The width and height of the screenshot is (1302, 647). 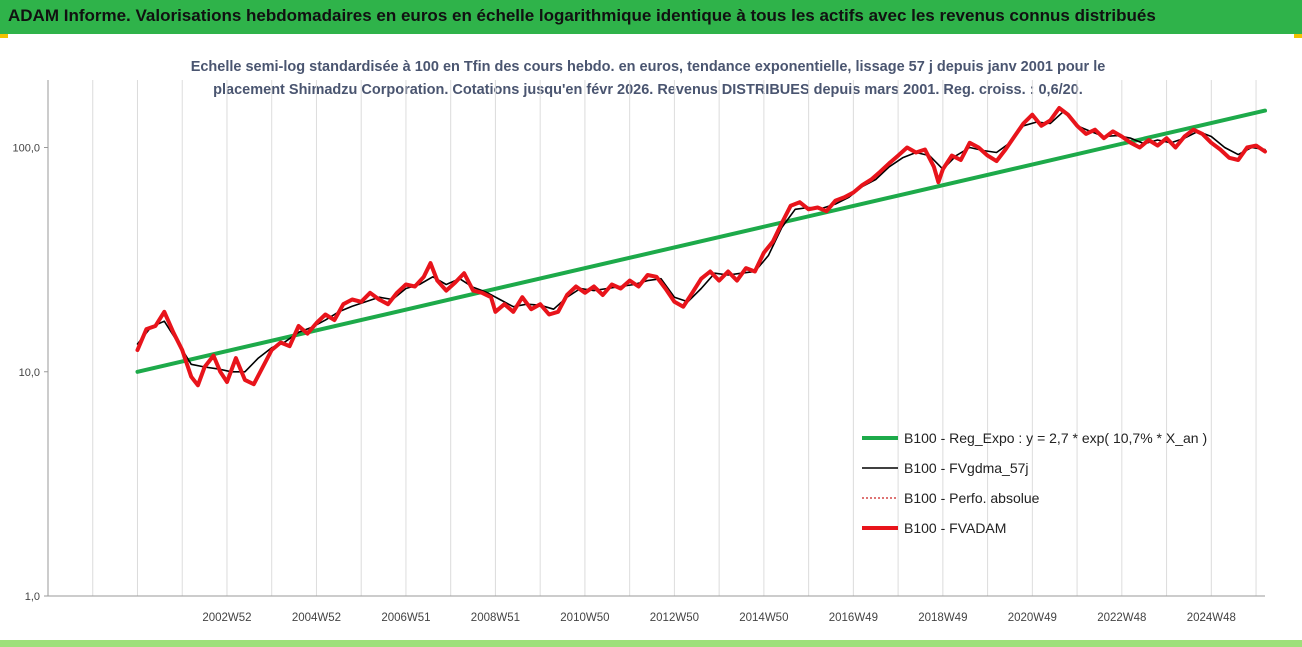 I want to click on x-tick-label: 2018W49, so click(x=942, y=618).